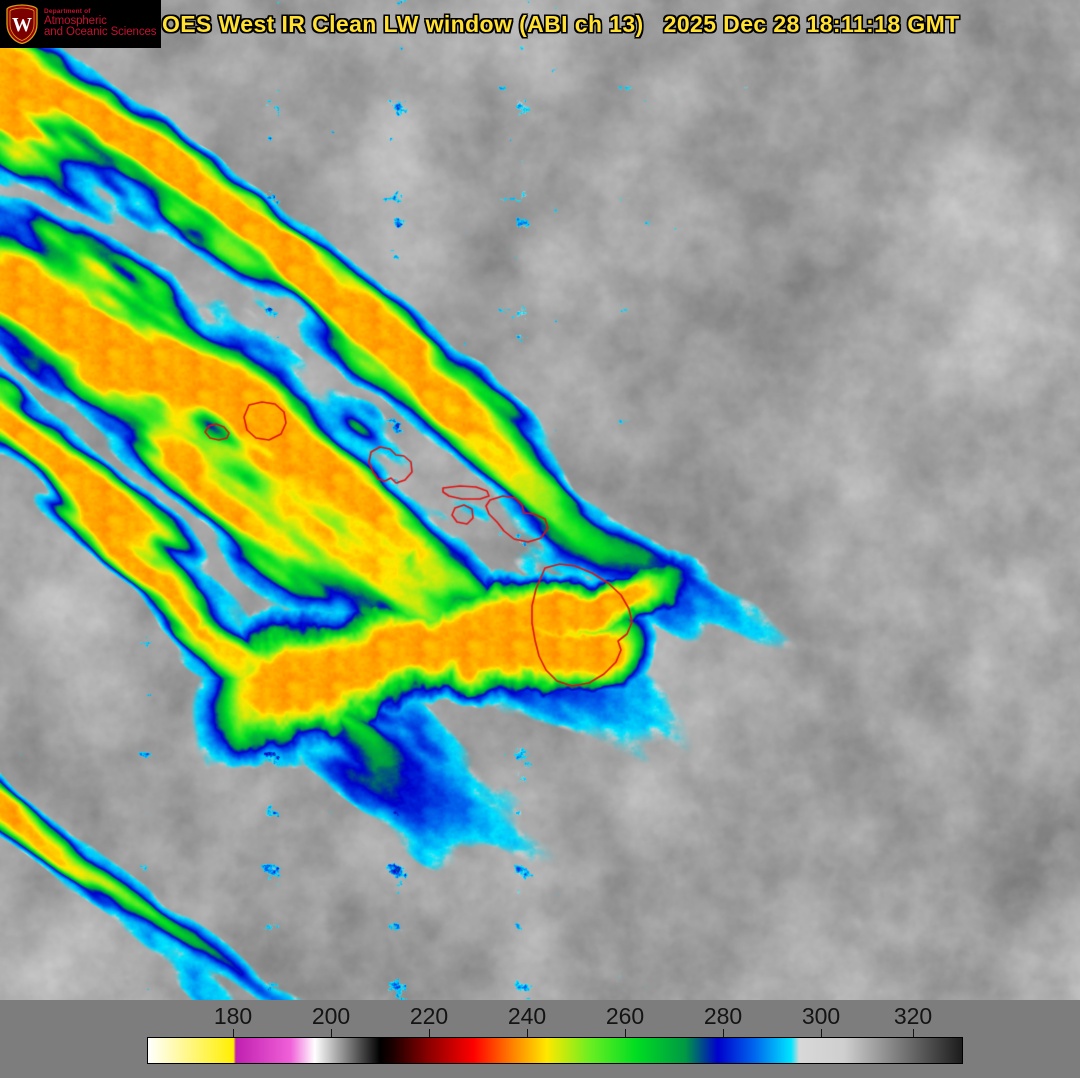 The image size is (1080, 1078). Describe the element at coordinates (527, 1016) in the screenshot. I see `colorbar-tick-label: 240` at that location.